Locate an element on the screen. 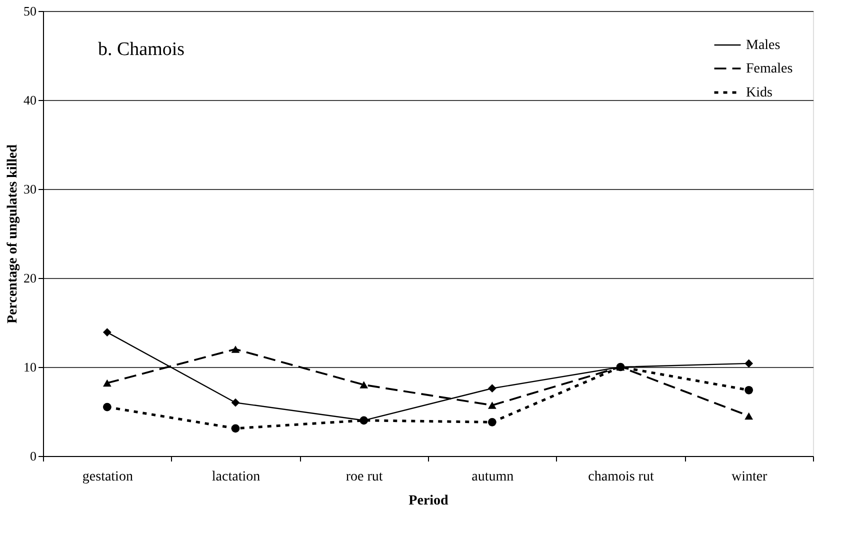  x-tick-label: winter is located at coordinates (749, 477).